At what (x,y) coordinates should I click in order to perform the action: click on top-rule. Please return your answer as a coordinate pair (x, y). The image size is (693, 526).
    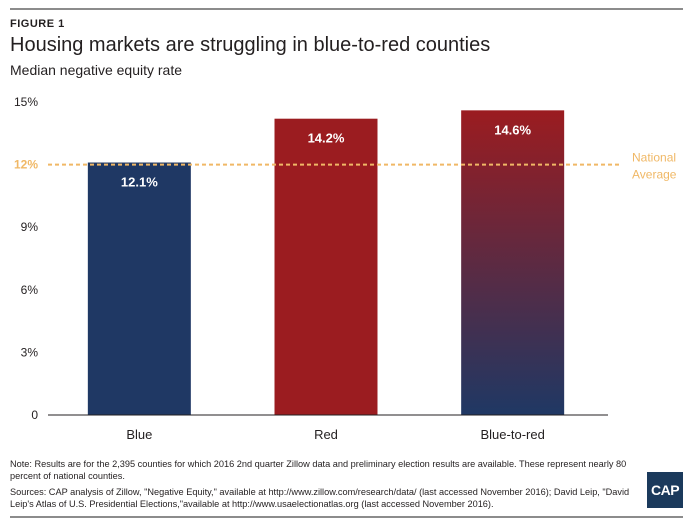
    Looking at the image, I should click on (346, 9).